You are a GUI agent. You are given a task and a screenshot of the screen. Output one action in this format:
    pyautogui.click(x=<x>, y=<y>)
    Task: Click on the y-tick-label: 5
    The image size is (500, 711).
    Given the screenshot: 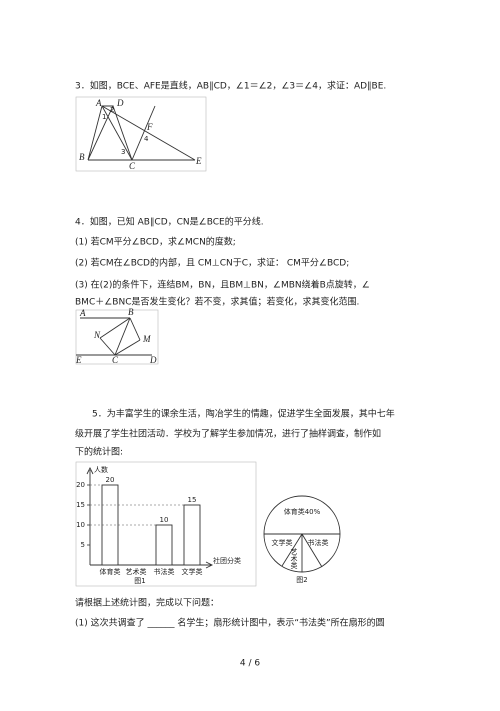 What is the action you would take?
    pyautogui.click(x=83, y=545)
    